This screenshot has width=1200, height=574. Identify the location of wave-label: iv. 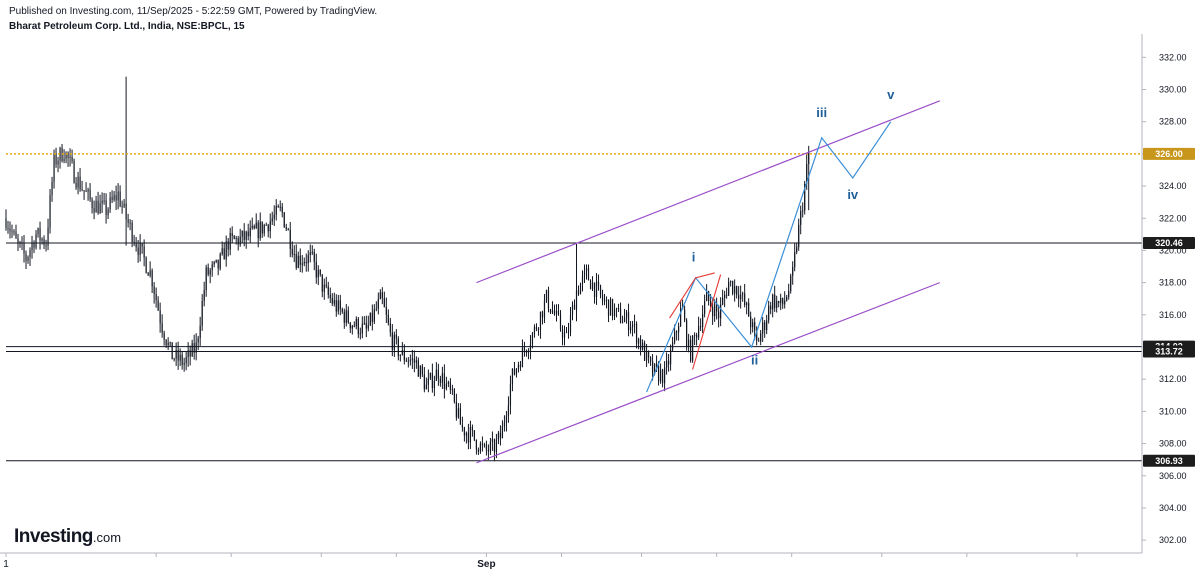
(853, 194).